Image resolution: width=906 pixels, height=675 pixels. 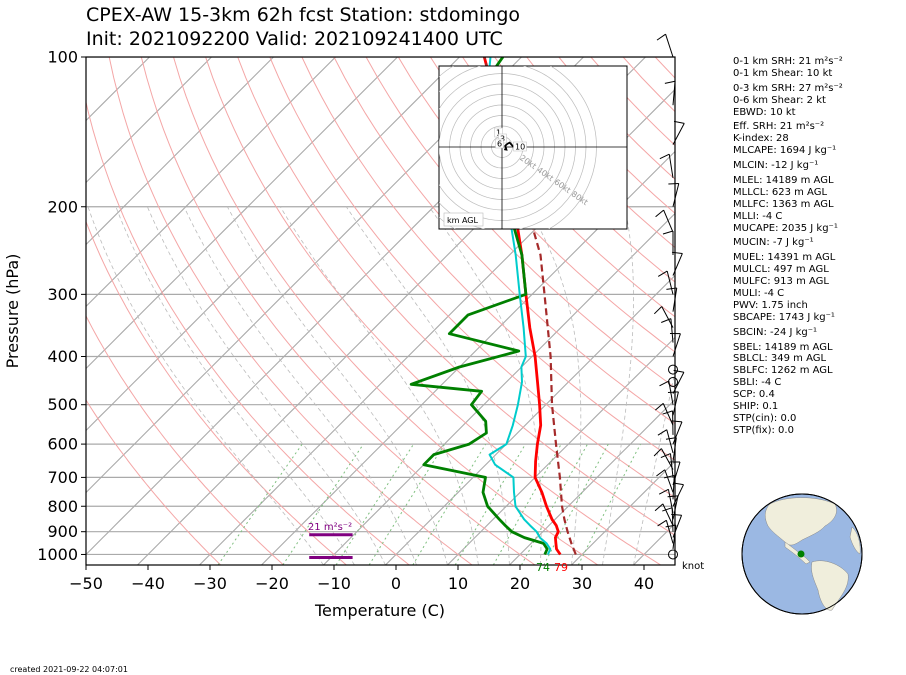 I want to click on x-tick-label: 10, so click(x=458, y=583).